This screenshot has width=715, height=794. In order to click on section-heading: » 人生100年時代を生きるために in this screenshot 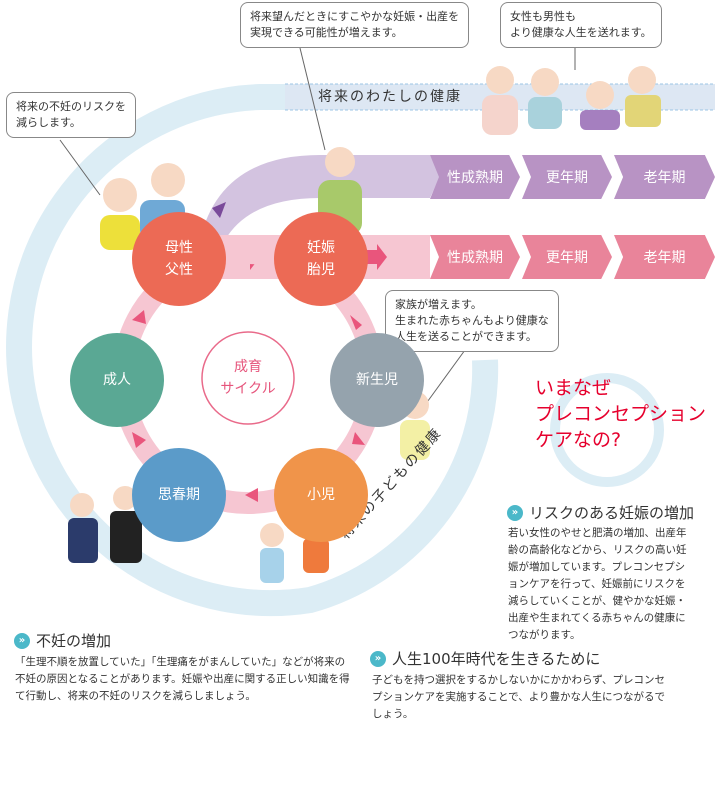, I will do `click(485, 658)`.